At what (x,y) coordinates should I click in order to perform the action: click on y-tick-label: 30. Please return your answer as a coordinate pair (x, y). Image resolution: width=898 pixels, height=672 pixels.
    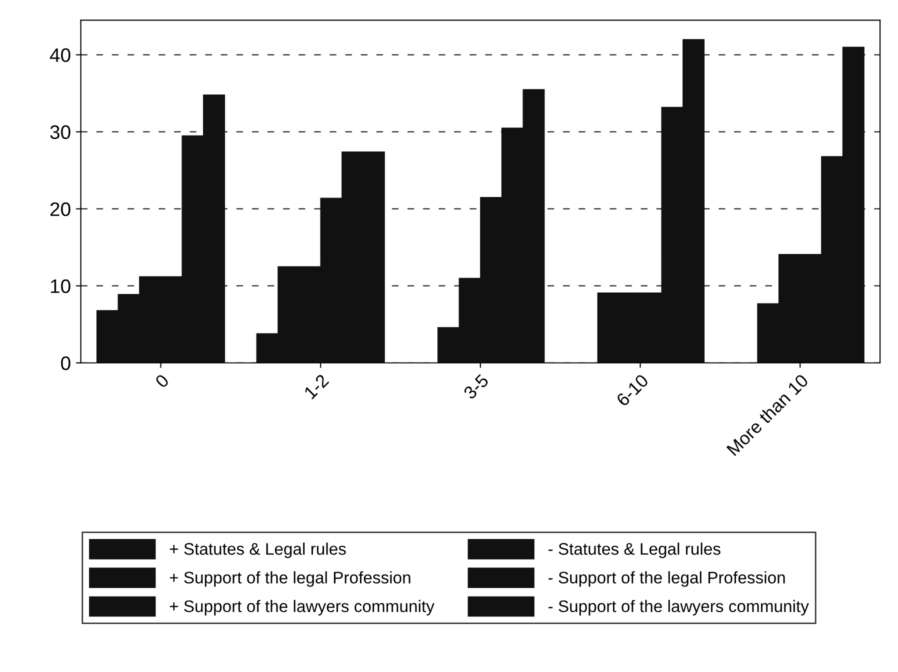
    Looking at the image, I should click on (60, 132).